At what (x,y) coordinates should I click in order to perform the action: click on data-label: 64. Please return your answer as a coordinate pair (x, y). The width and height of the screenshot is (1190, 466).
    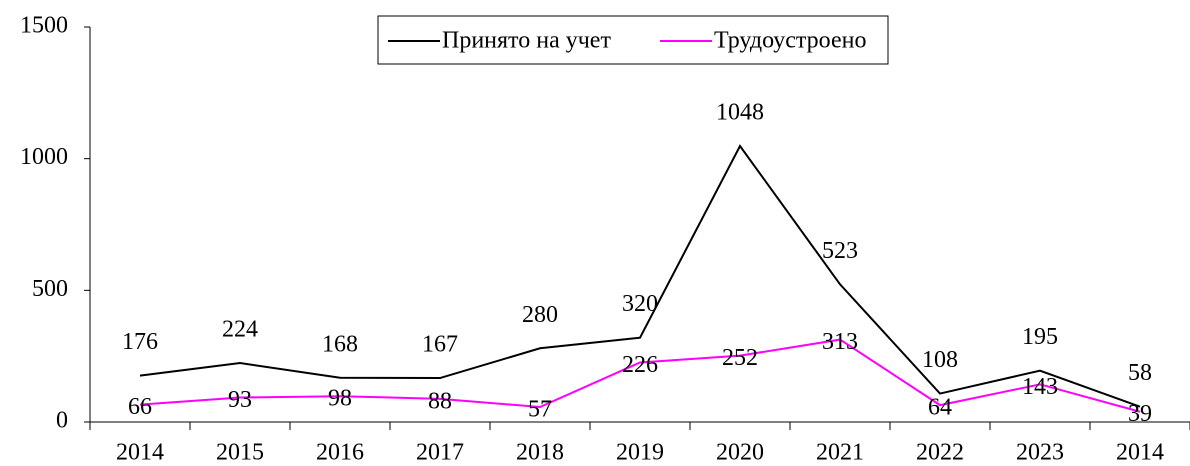
    Looking at the image, I should click on (940, 408).